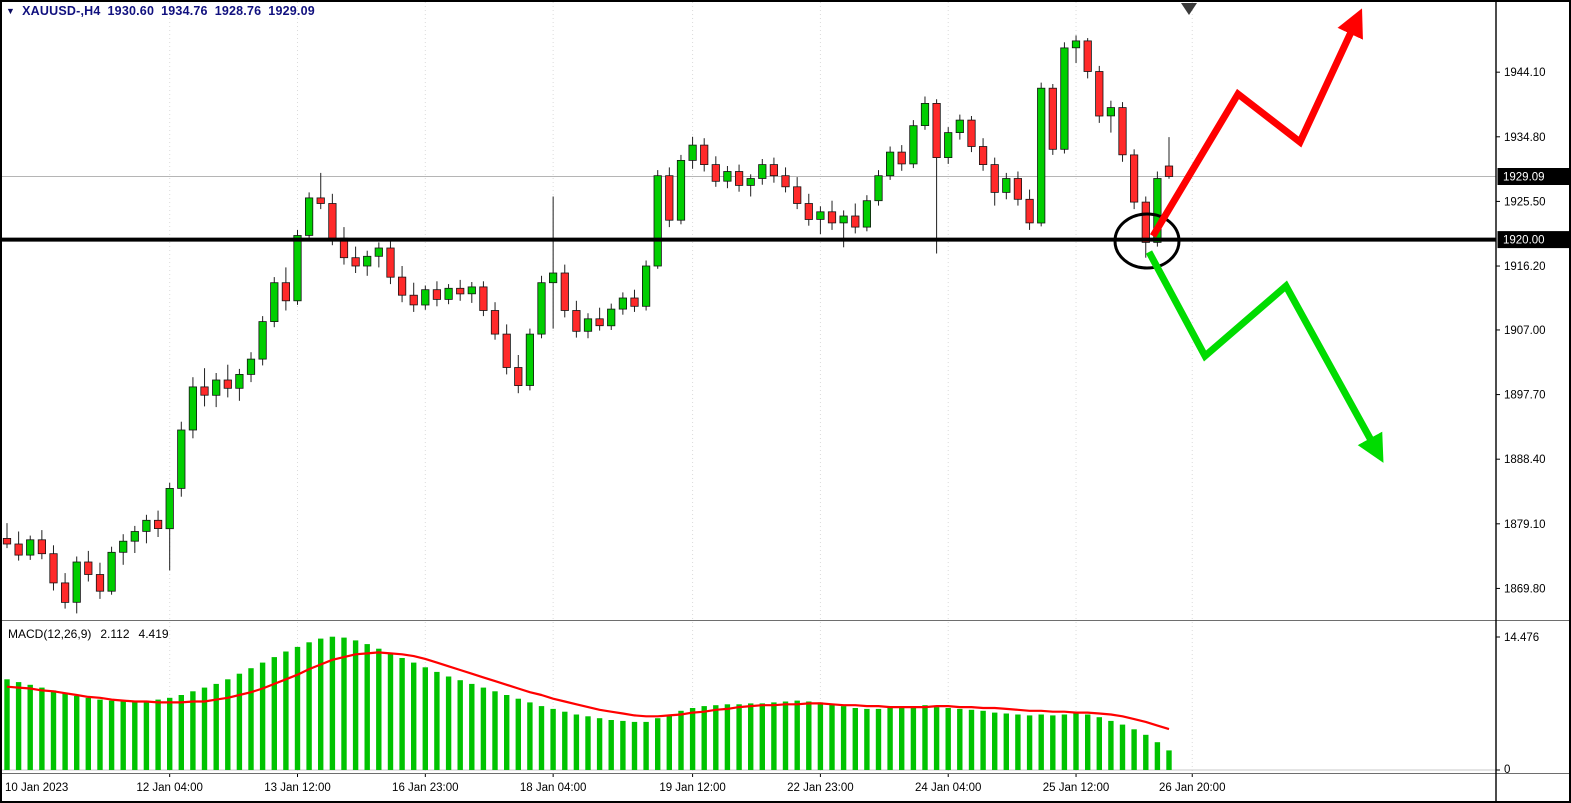  What do you see at coordinates (297, 788) in the screenshot?
I see `time-axis-label: 13 Jan 12:00` at bounding box center [297, 788].